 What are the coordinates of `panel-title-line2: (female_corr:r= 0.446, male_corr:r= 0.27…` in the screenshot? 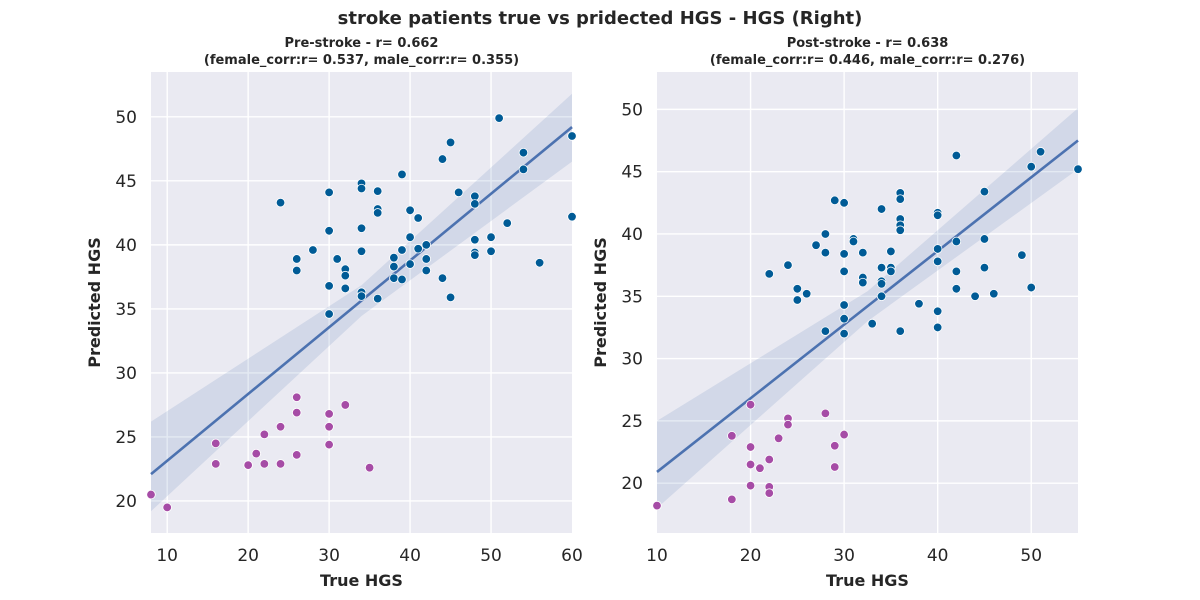 It's located at (867, 60).